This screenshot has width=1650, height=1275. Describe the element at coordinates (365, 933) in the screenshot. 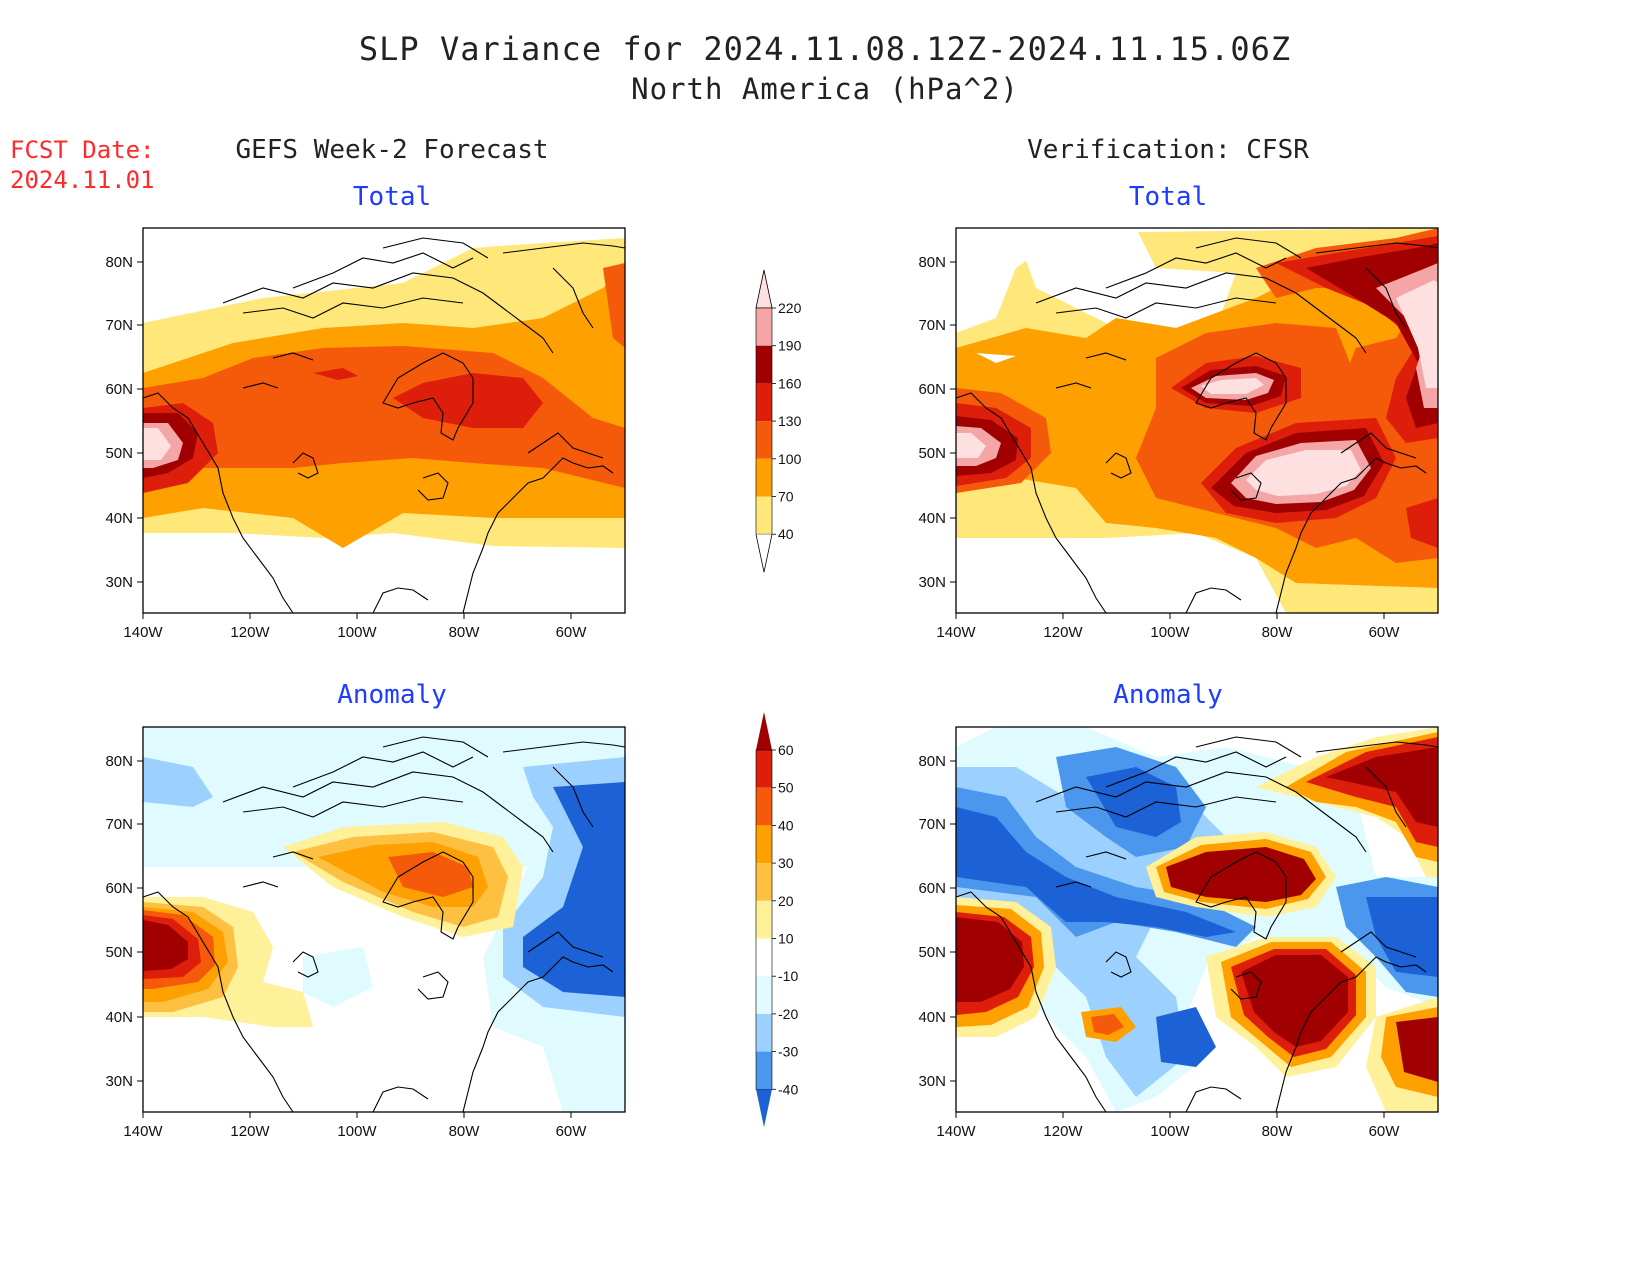

I see `map-frame-3: 80N 70N 60N 50N 40N 30N 140W 120W 100W 80W 60W` at that location.